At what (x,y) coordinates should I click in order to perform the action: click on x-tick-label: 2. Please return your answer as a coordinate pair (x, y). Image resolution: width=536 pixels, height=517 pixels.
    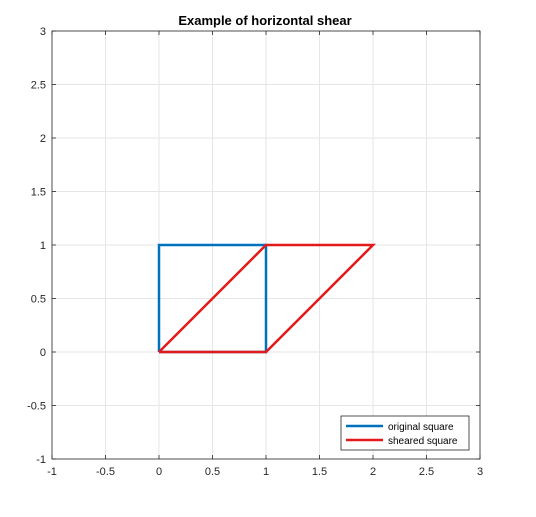
    Looking at the image, I should click on (373, 472).